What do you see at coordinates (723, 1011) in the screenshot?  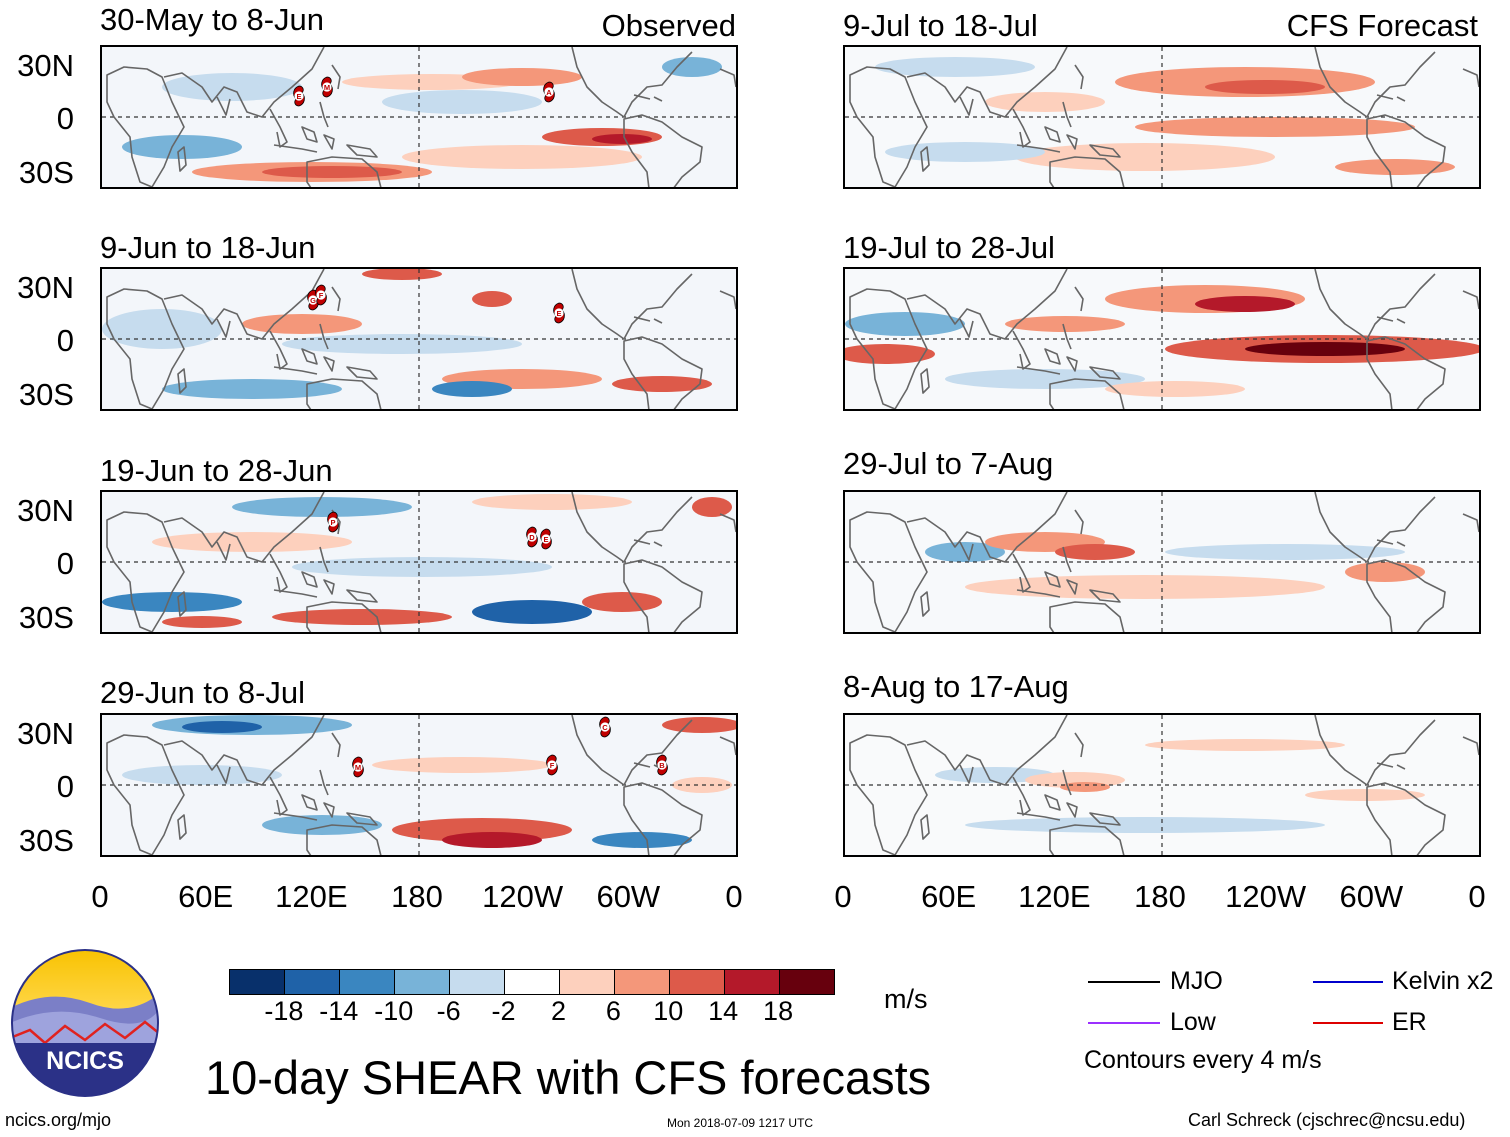 I see `colorbar-tick-label: 14` at bounding box center [723, 1011].